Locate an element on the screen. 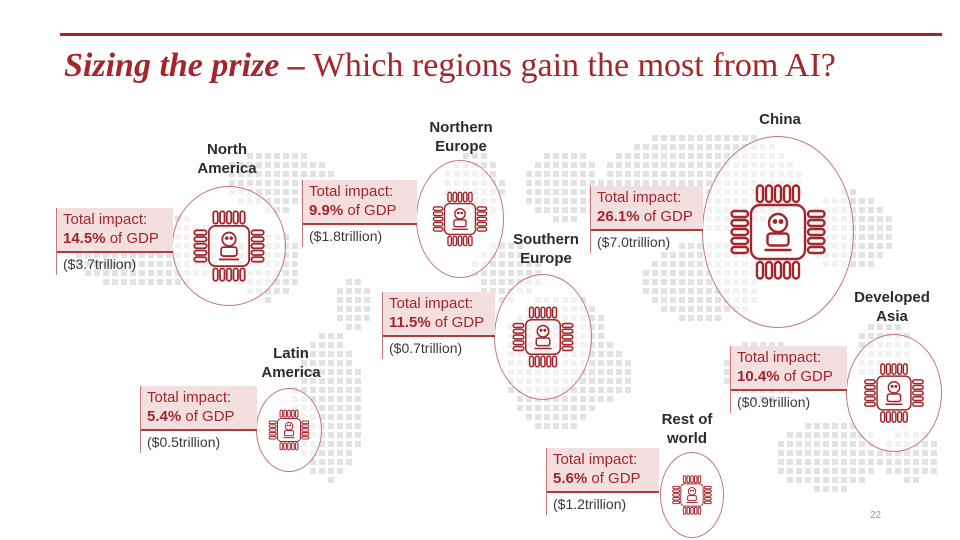  region-circle-latin-america is located at coordinates (289, 430).